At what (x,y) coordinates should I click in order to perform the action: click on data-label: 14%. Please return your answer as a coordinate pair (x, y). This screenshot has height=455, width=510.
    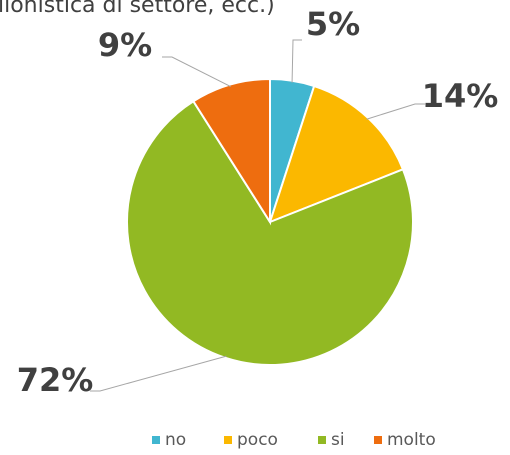
    Looking at the image, I should click on (460, 96).